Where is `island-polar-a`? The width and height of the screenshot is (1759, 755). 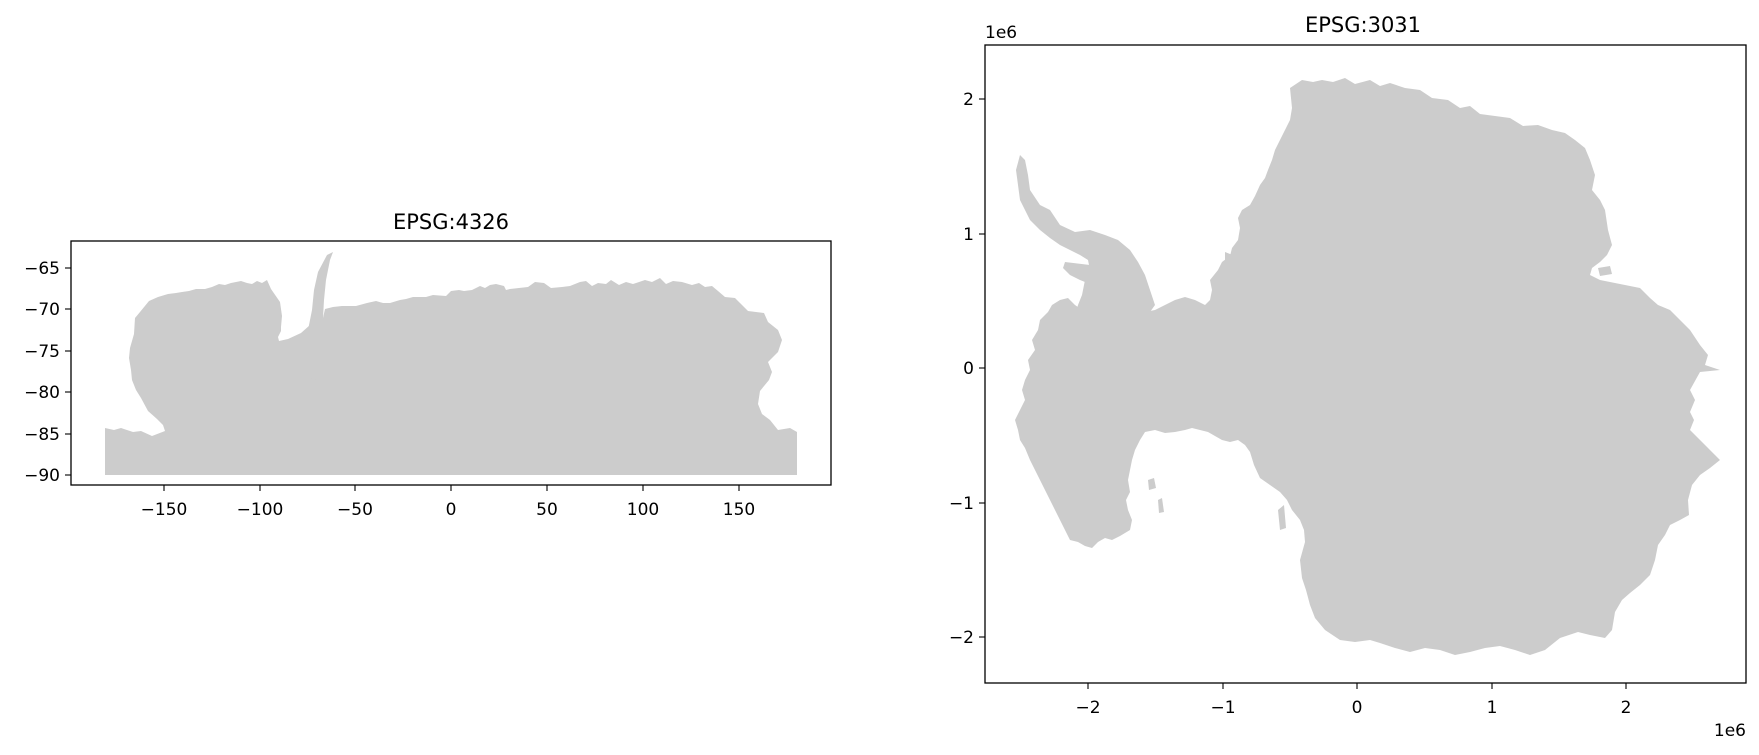
island-polar-a is located at coordinates (1096, 403).